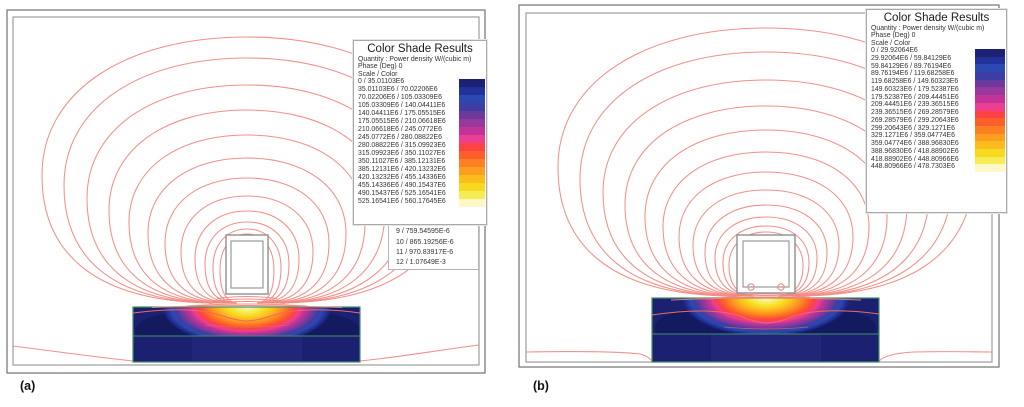 This screenshot has height=407, width=1024. Describe the element at coordinates (915, 151) in the screenshot. I see `scale-row: 388.96830E6 / 418.88902E6` at that location.